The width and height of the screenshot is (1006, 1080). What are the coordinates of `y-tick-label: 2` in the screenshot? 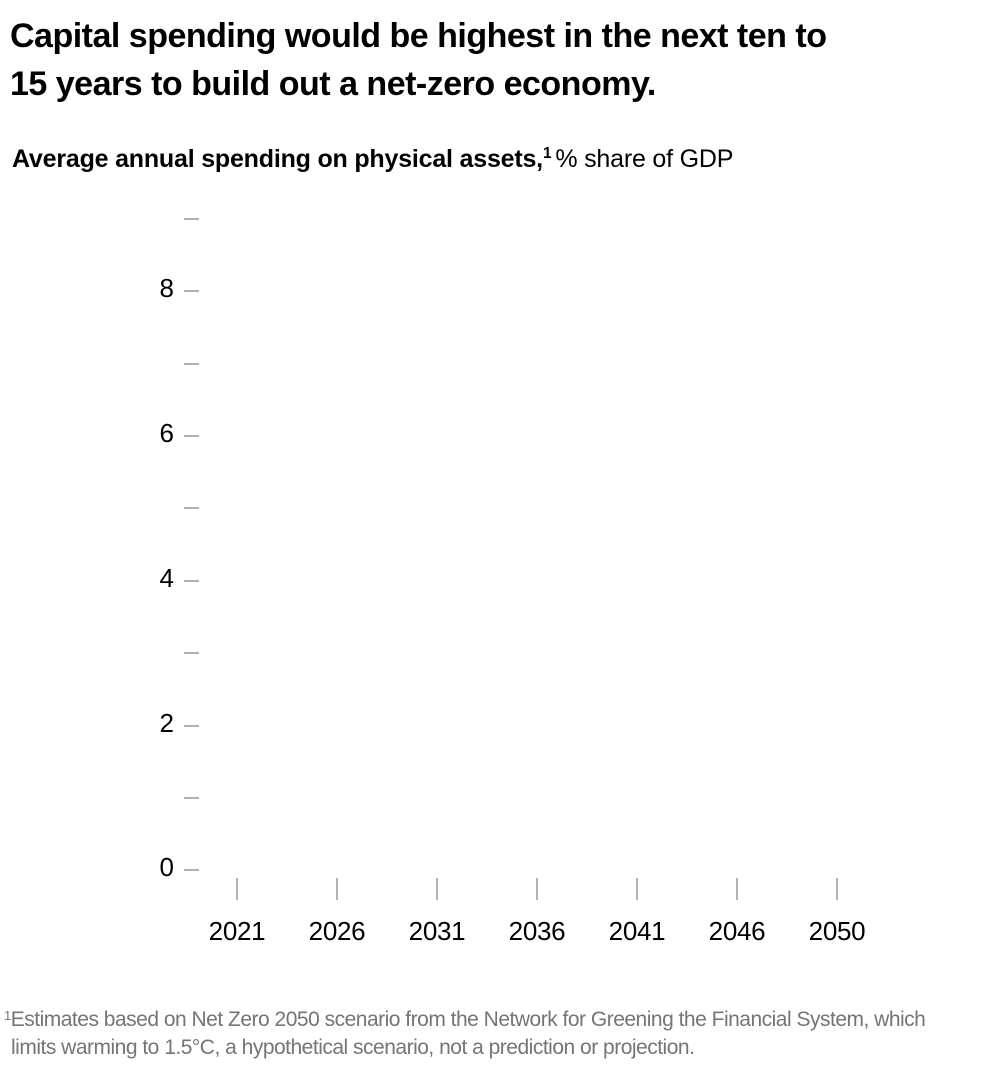 It's located at (166, 722).